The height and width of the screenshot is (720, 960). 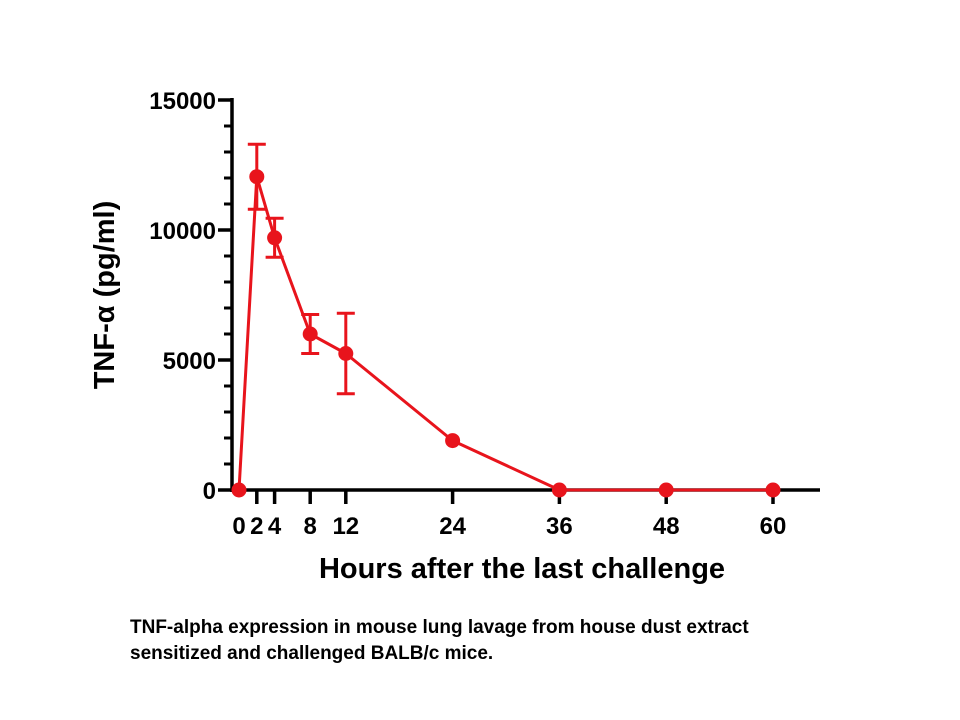 I want to click on x-tick-label: 8, so click(x=310, y=526).